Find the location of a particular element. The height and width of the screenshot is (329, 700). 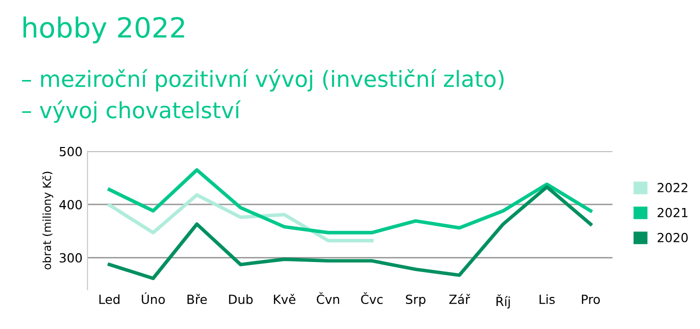

x-tick-label: Bře is located at coordinates (197, 299).